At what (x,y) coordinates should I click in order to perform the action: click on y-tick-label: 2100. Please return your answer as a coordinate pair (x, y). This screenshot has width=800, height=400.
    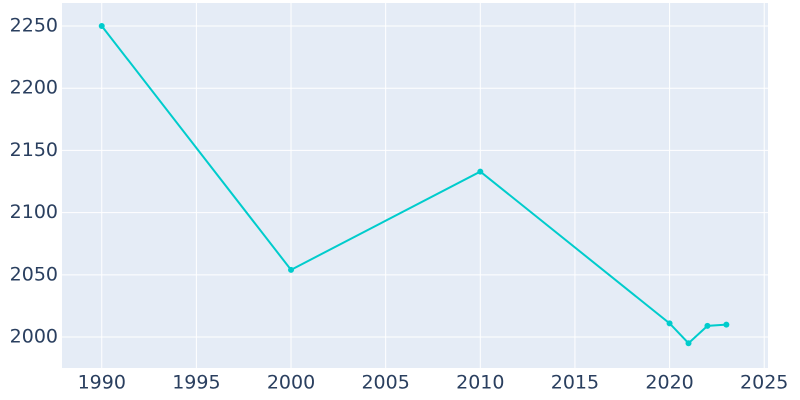
    Looking at the image, I should click on (34, 212).